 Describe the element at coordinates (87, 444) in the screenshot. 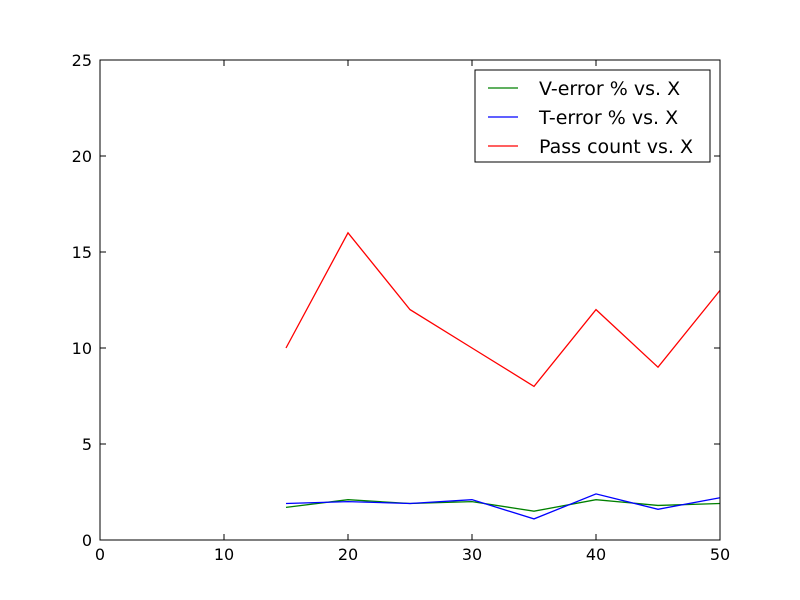

I see `y-tick-label: 5` at that location.